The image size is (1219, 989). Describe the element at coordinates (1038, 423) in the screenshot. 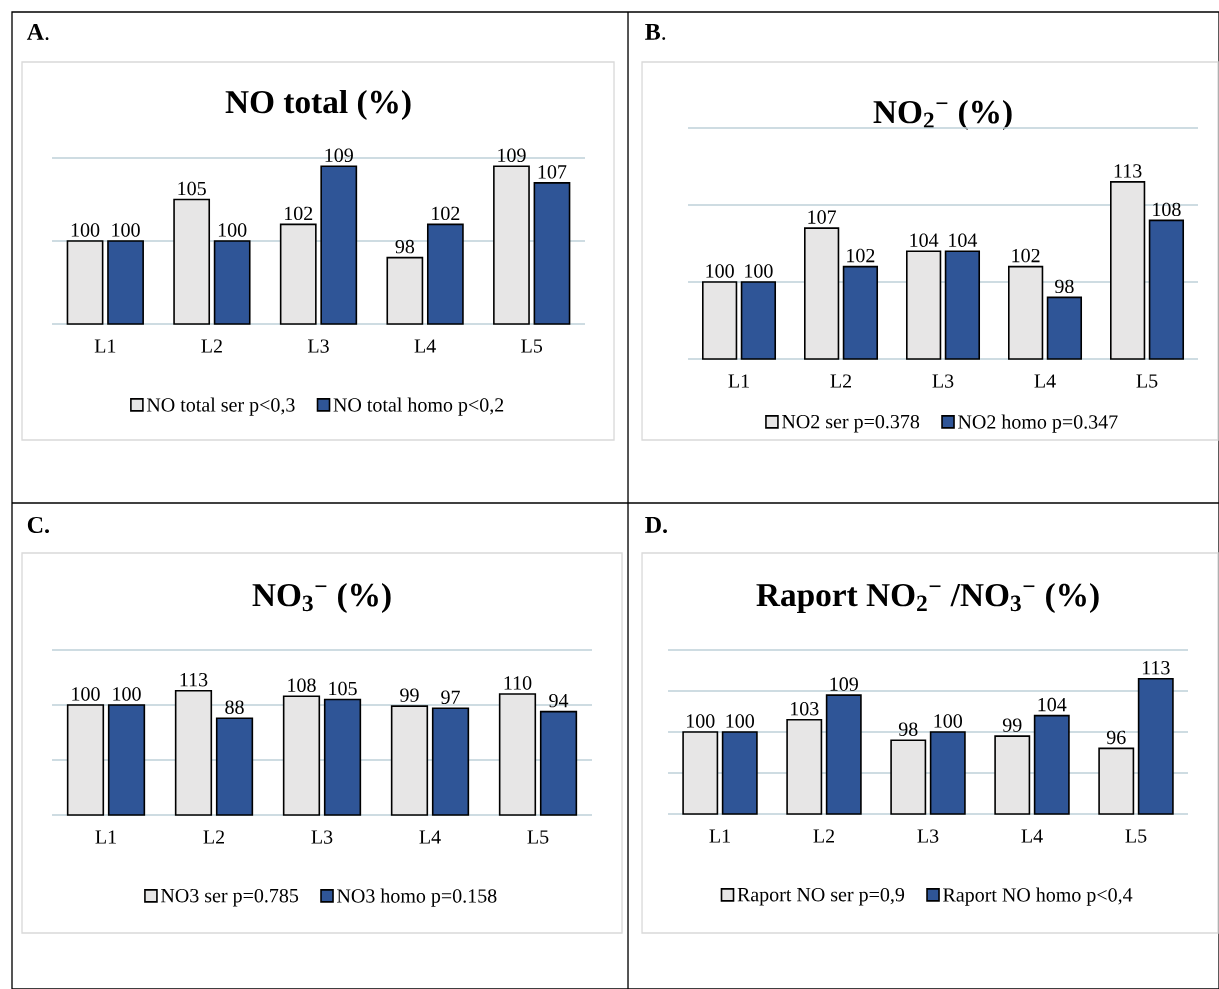

I see `legend-label: NO2 homo p=0.347` at that location.